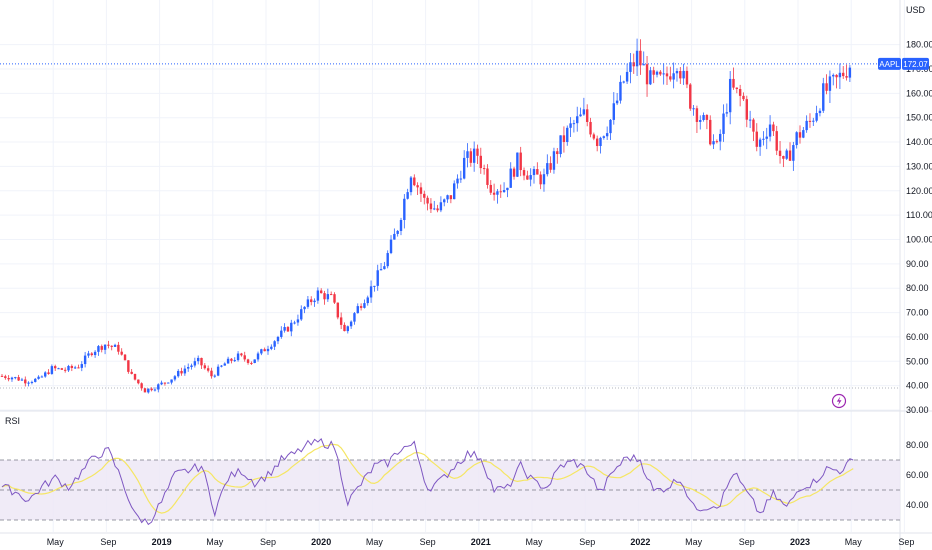 This screenshot has width=932, height=550. I want to click on price-tick-label: 40.00, so click(917, 386).